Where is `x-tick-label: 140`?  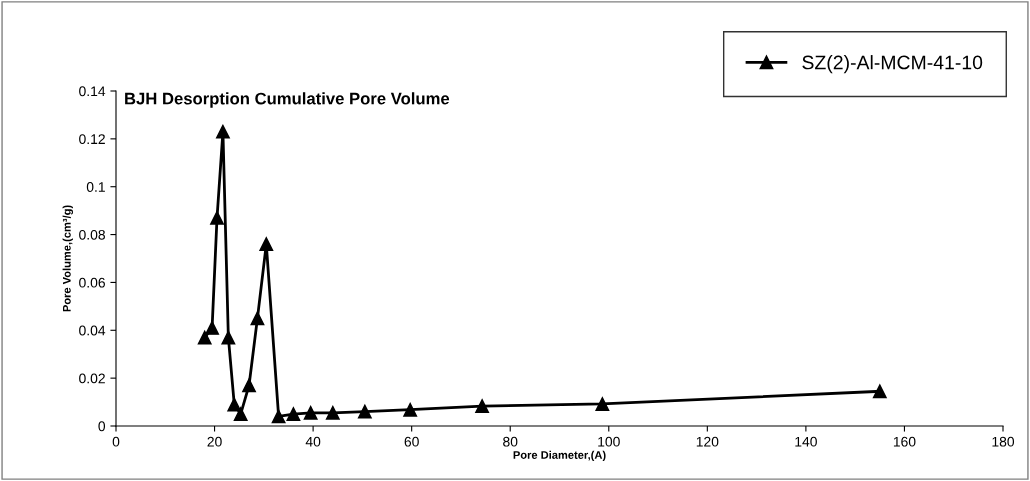 x-tick-label: 140 is located at coordinates (806, 441).